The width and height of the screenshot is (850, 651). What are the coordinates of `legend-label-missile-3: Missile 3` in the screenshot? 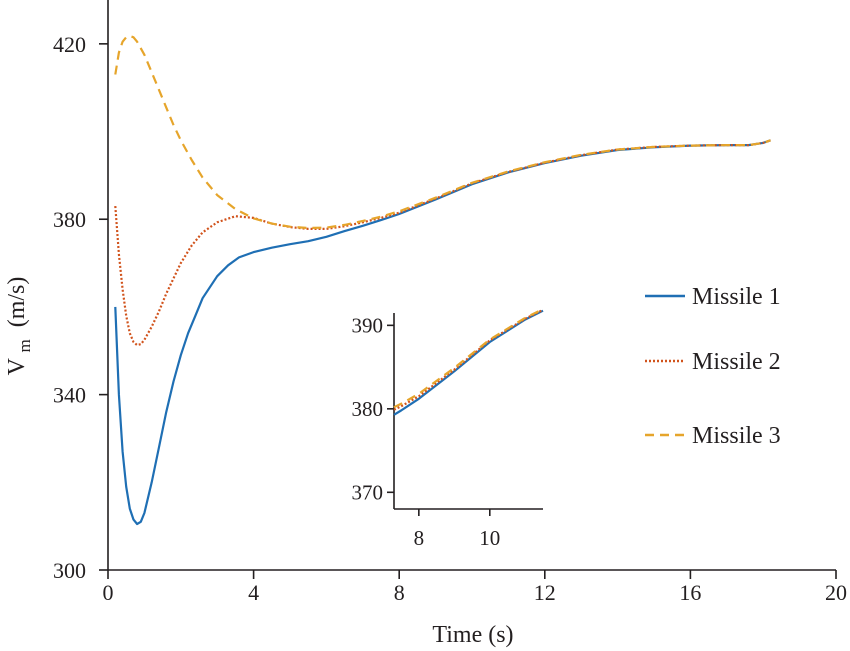 It's located at (736, 436).